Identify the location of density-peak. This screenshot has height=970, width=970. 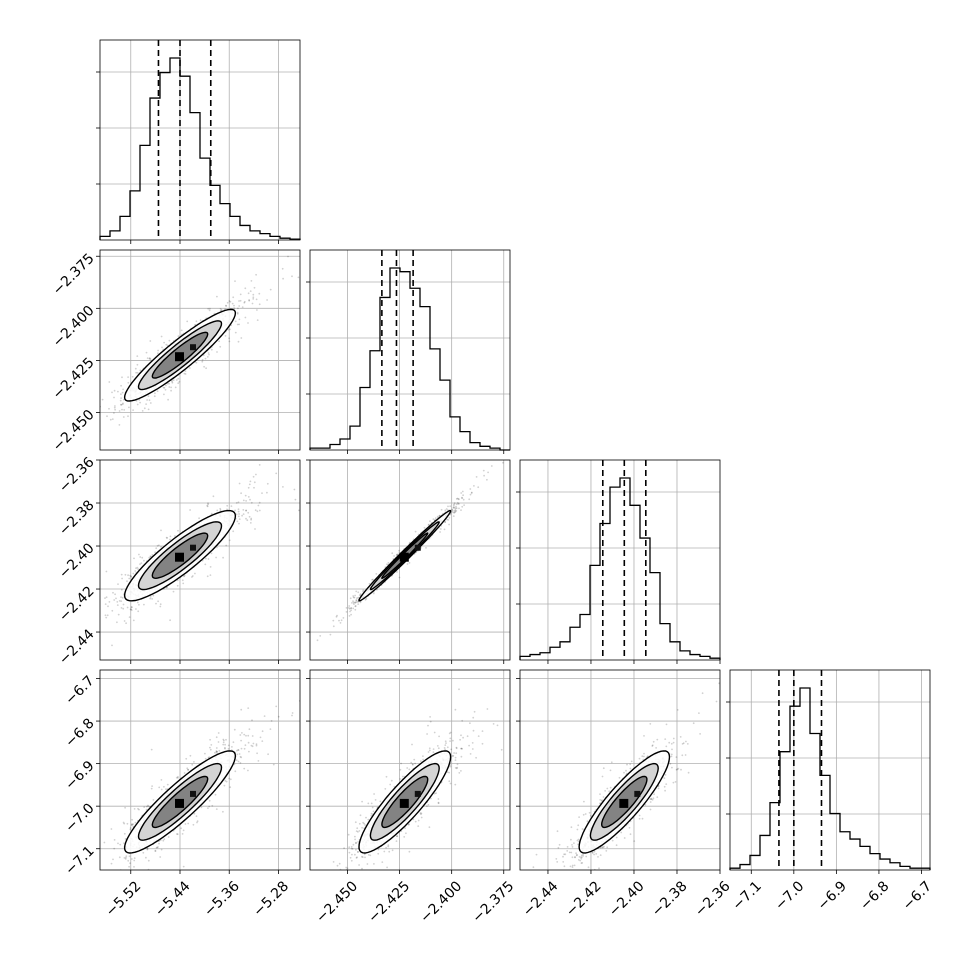
(193, 793).